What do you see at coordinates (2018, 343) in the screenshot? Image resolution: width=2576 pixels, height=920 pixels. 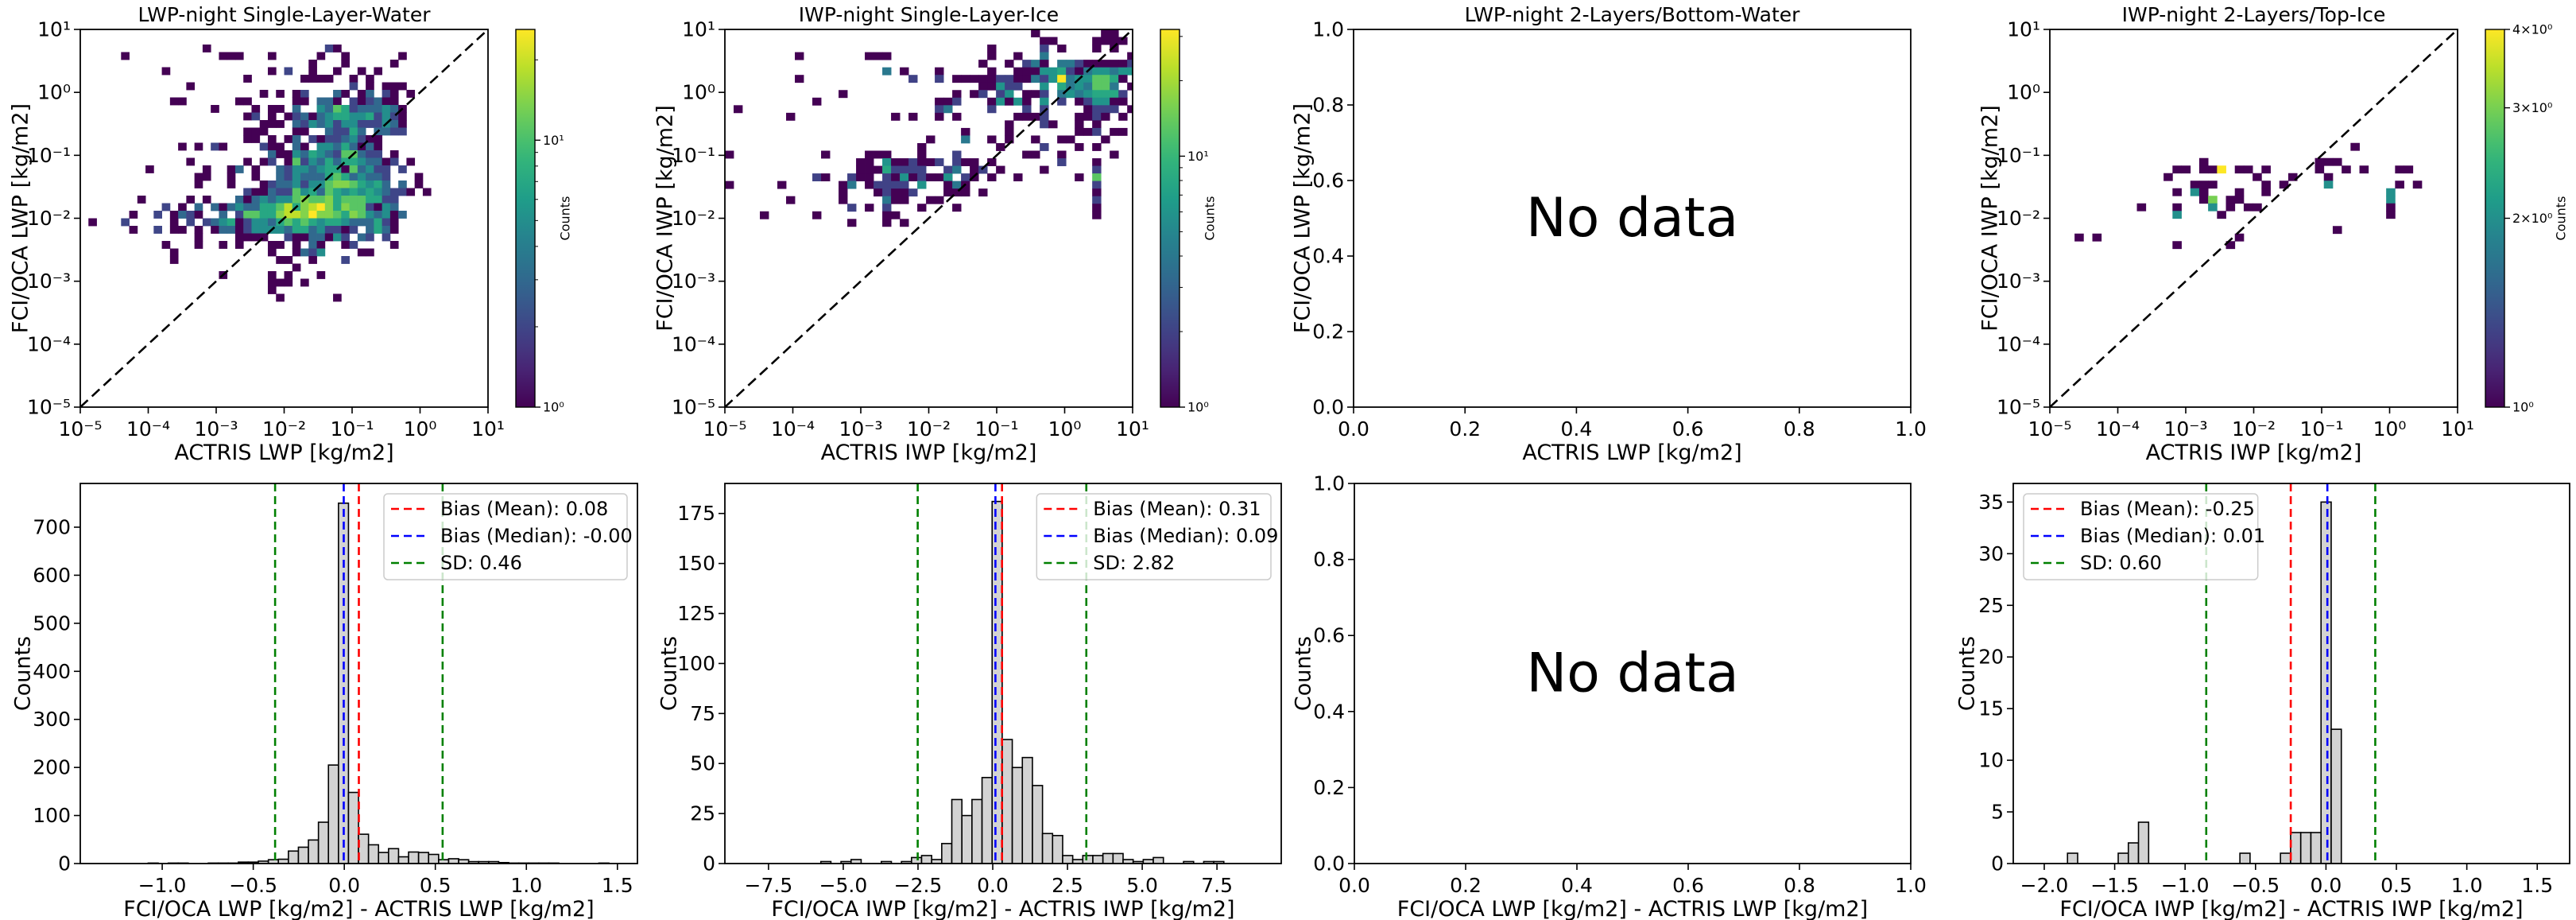 I see `y-tick-label: 10⁻⁴` at bounding box center [2018, 343].